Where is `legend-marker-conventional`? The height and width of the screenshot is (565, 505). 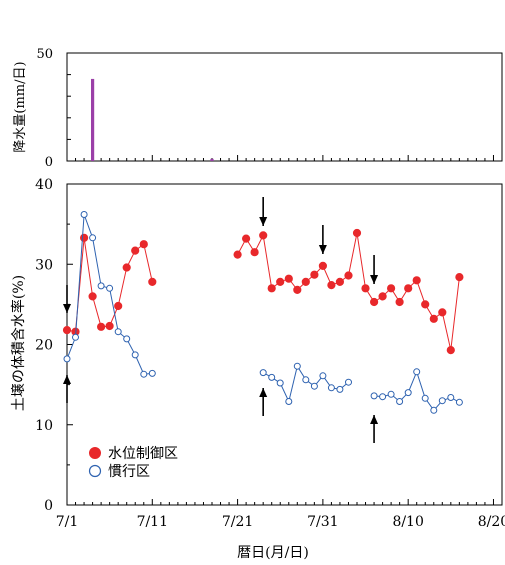
legend-marker-conventional is located at coordinates (95, 471).